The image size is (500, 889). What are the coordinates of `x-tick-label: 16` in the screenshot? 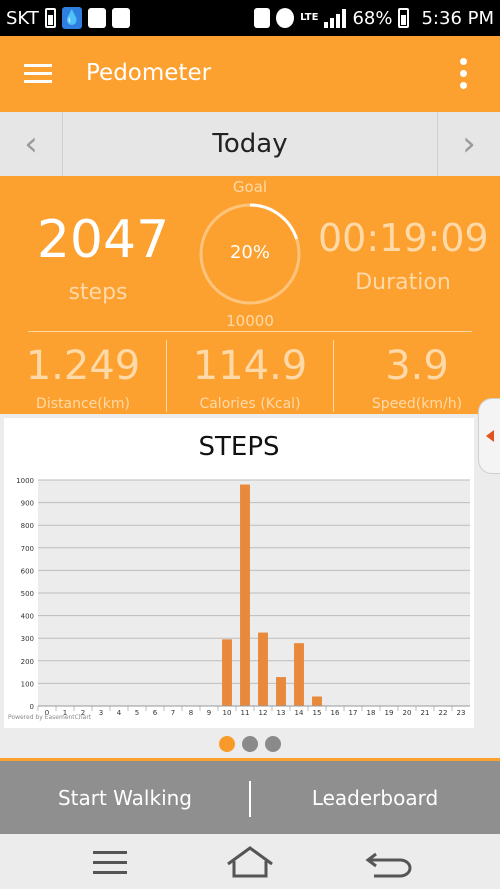 It's located at (335, 712).